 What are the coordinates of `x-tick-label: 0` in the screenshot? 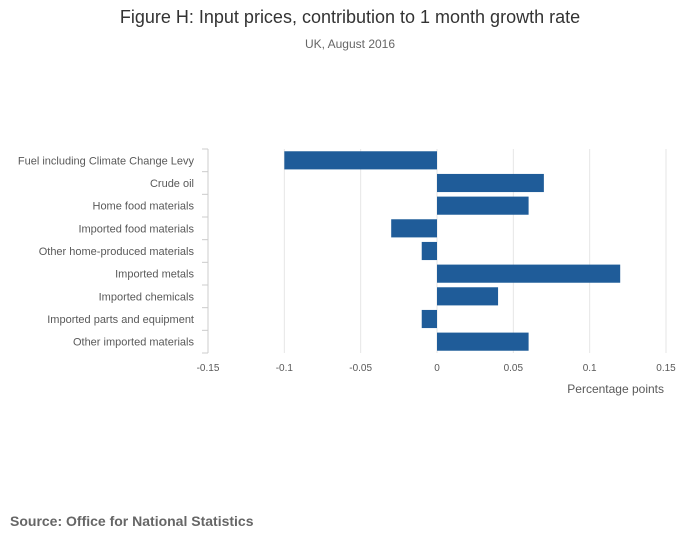 It's located at (437, 368).